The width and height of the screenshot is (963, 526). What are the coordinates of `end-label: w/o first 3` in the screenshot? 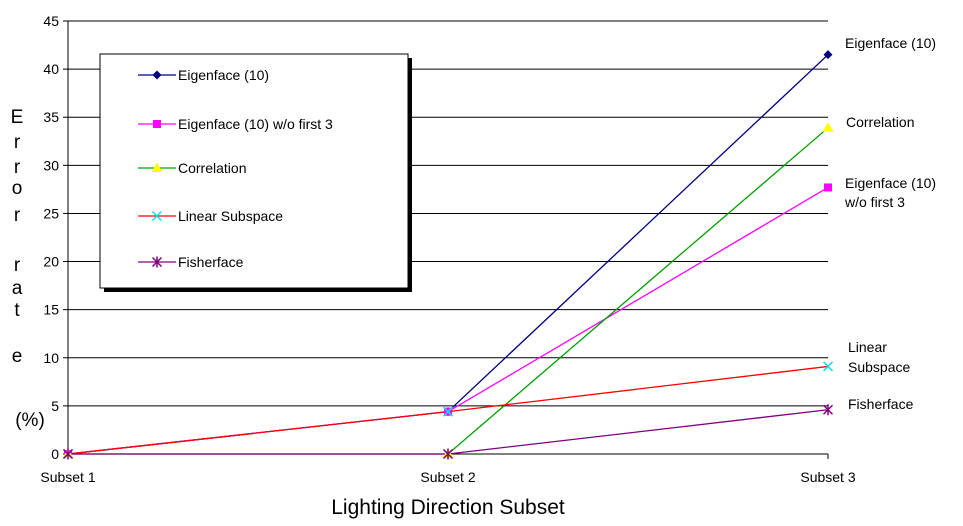 It's located at (874, 202).